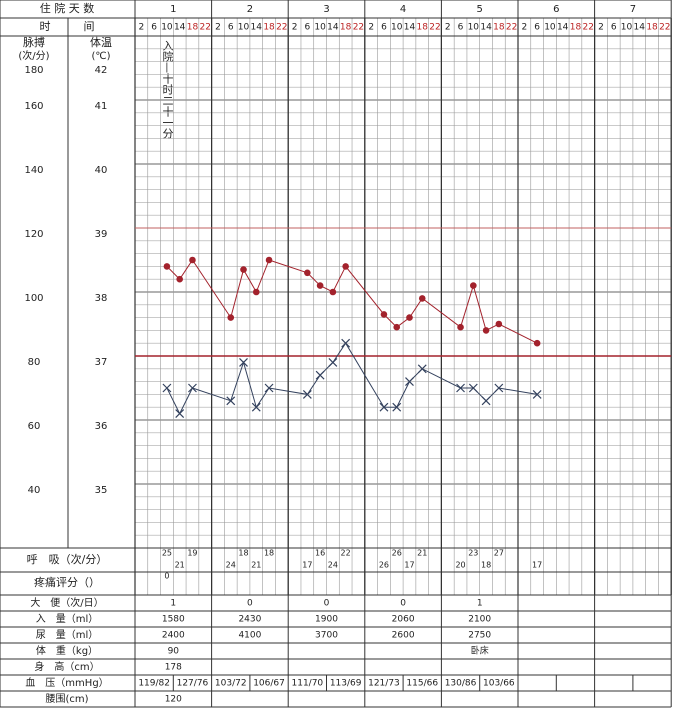 This screenshot has height=715, width=673. Describe the element at coordinates (101, 298) in the screenshot. I see `y2-tick-label: 38` at that location.